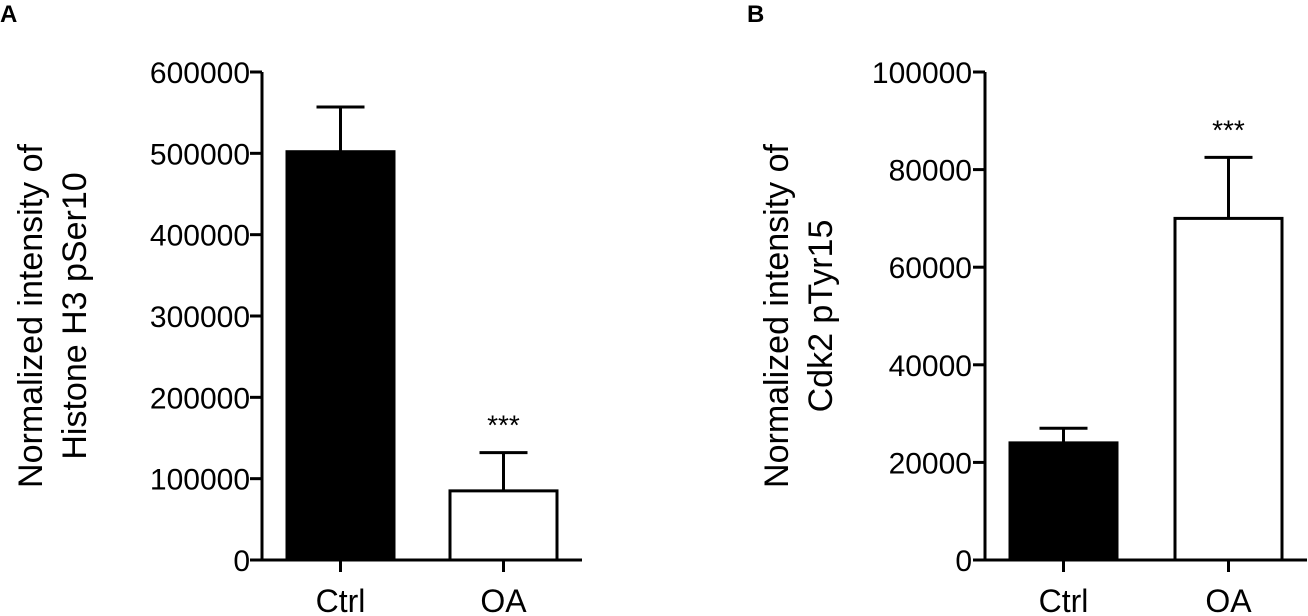  I want to click on y-tick-label: 400000, so click(200, 236).